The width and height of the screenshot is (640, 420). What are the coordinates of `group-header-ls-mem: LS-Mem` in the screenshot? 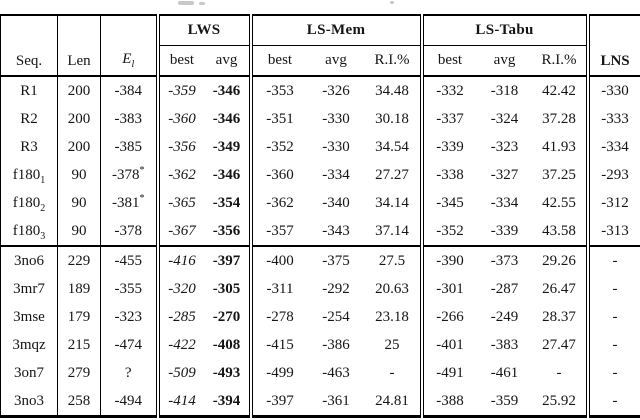 It's located at (337, 30).